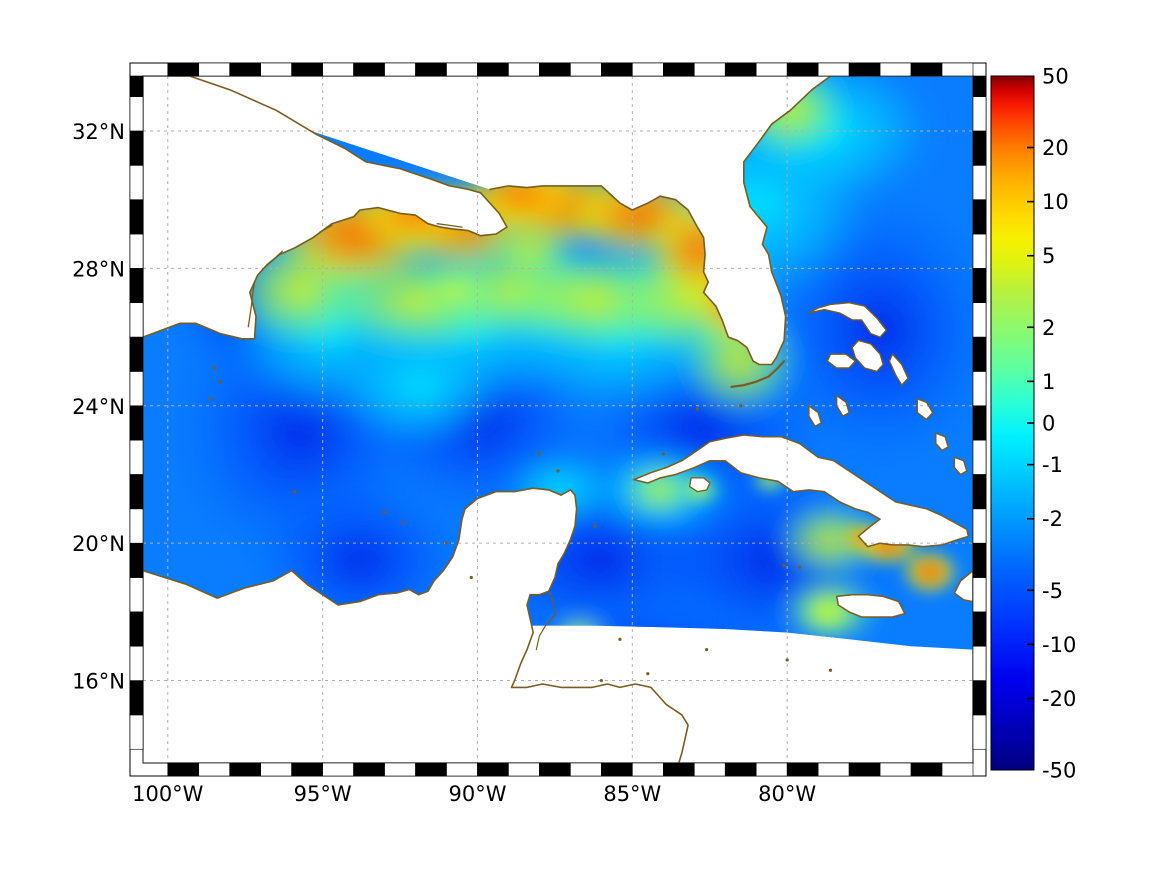 Image resolution: width=1167 pixels, height=875 pixels. I want to click on x-tick-label: 100°W, so click(168, 794).